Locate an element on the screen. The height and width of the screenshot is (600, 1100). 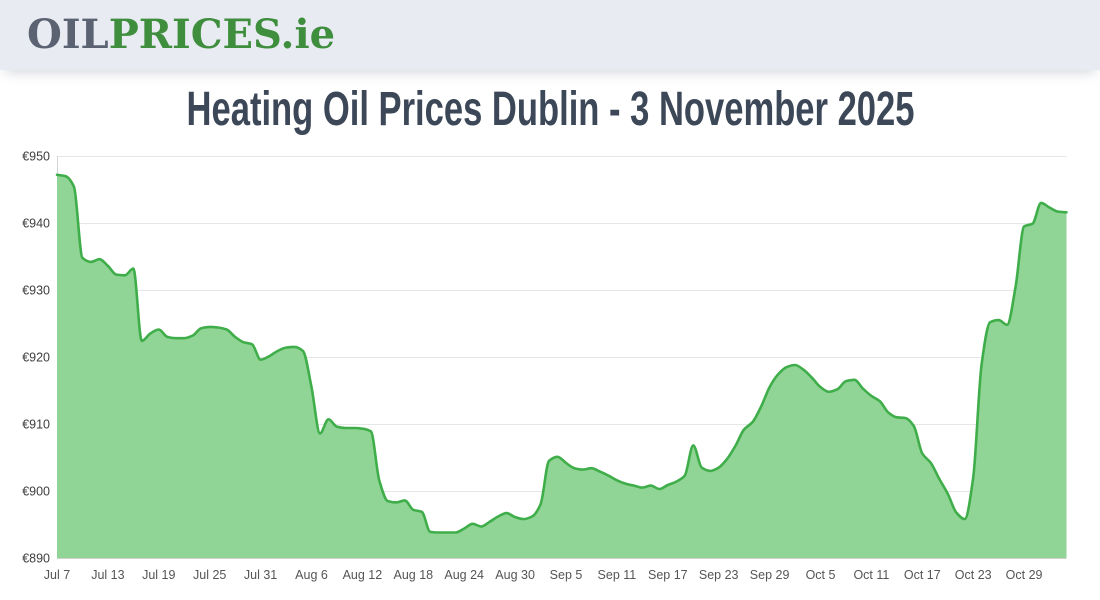
x-tick-label: Sep 29 is located at coordinates (770, 575).